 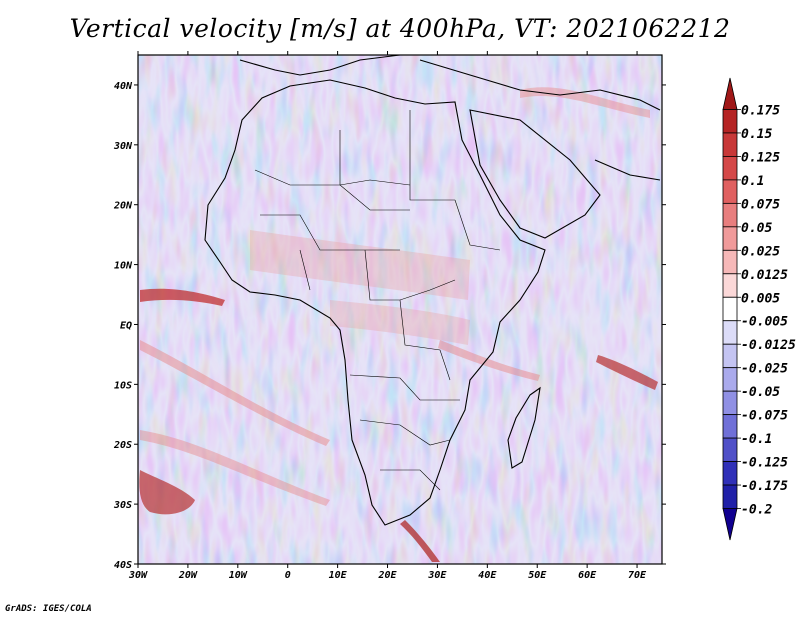 I want to click on lat-tick-label: 10N, so click(x=123, y=266).